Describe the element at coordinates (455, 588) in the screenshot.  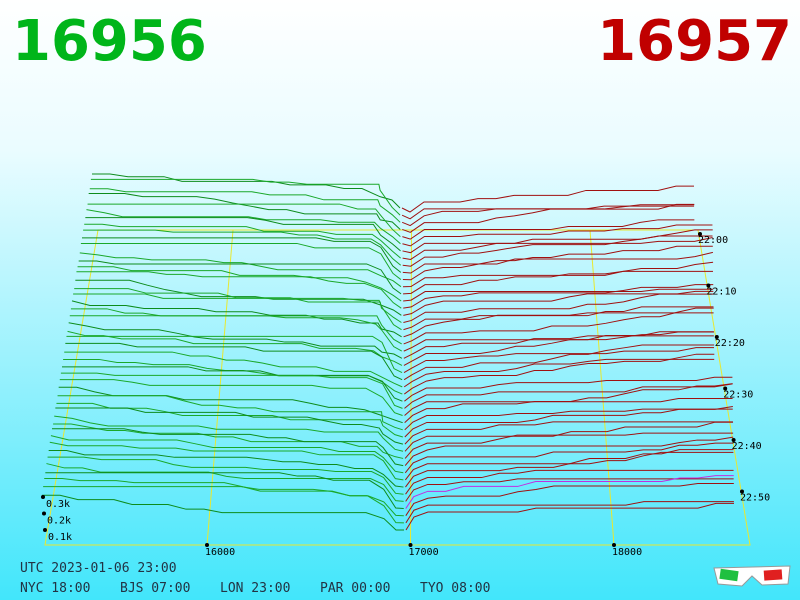
I see `zone-time: TYO 08:00` at that location.